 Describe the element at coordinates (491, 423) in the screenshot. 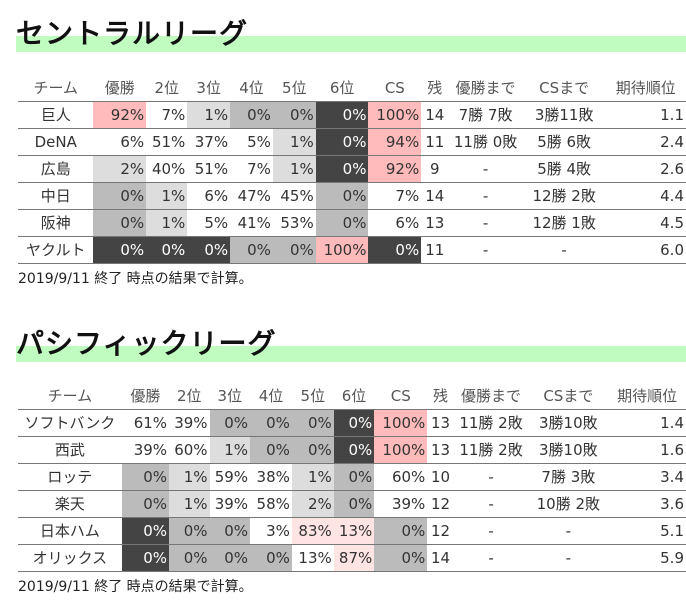

I see `magic-to-win: 11勝 2敗` at that location.